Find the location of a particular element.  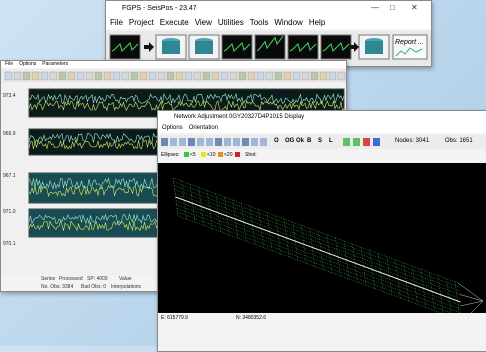

legend-swatch is located at coordinates (237, 154).